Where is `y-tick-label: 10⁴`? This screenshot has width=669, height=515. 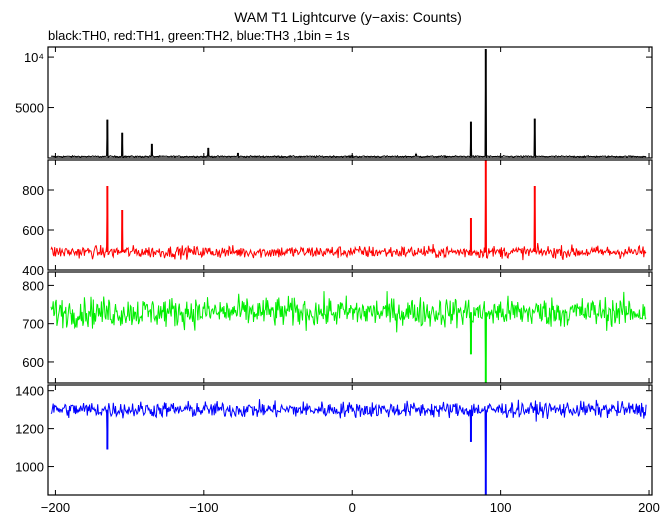
y-tick-label: 10⁴ is located at coordinates (34, 57).